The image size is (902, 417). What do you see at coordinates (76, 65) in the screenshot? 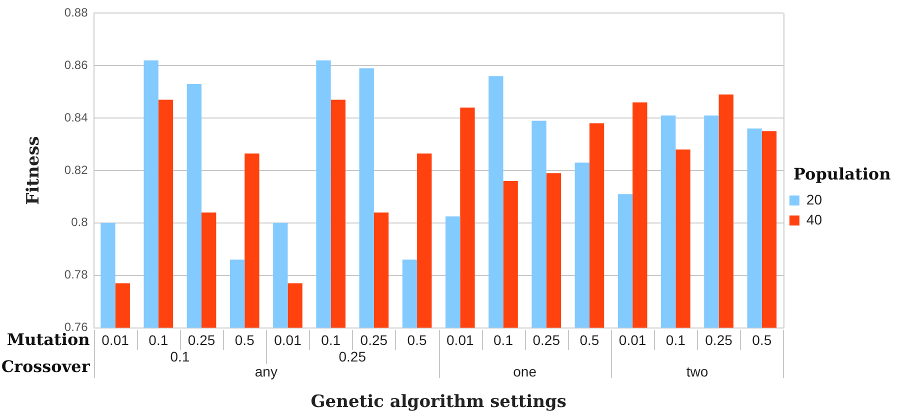
I see `y-tick-label: 0.86` at bounding box center [76, 65].